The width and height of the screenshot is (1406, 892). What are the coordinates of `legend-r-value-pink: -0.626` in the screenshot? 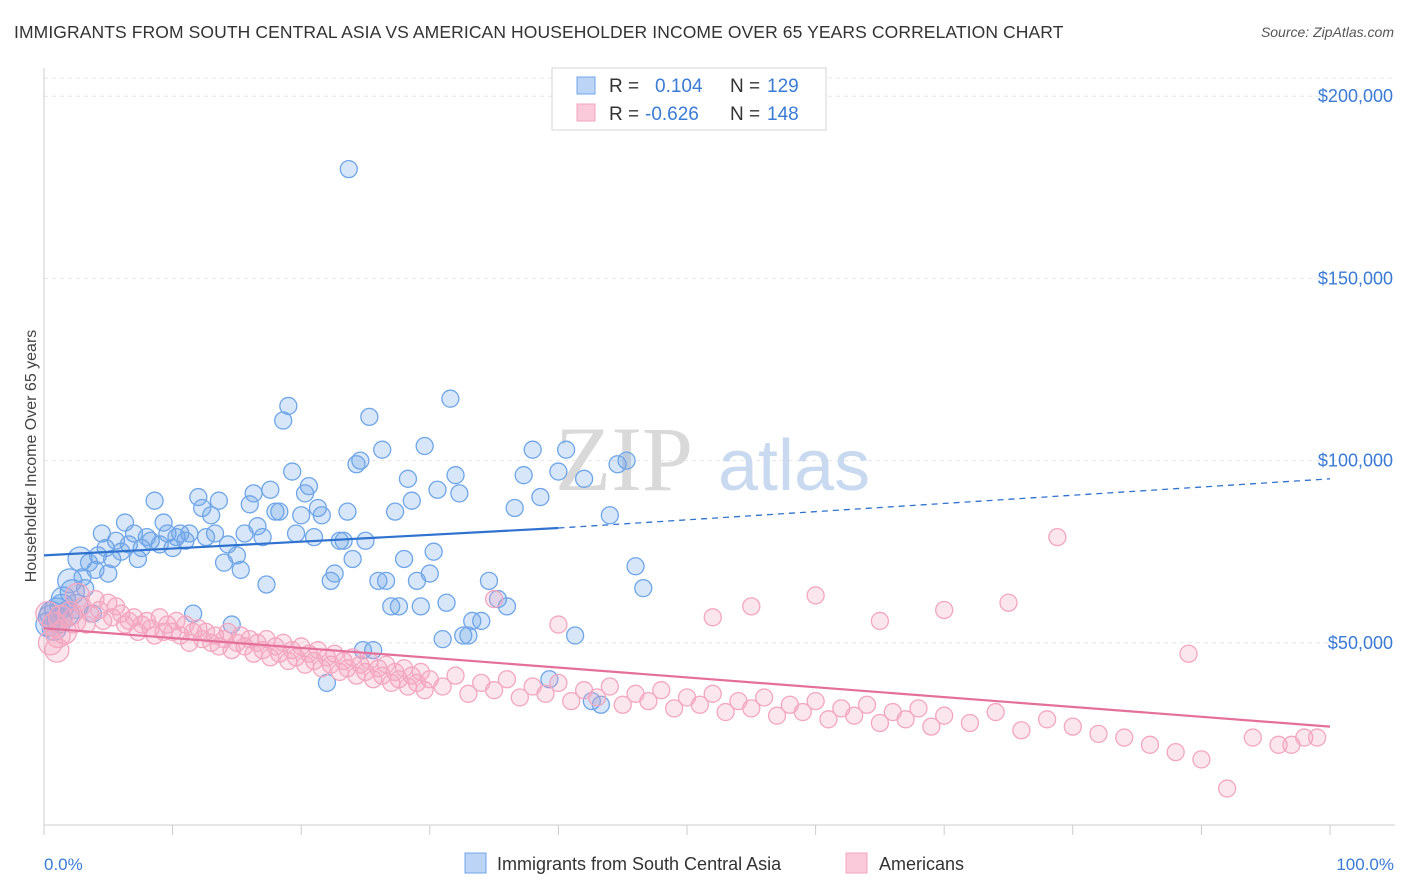 It's located at (672, 114).